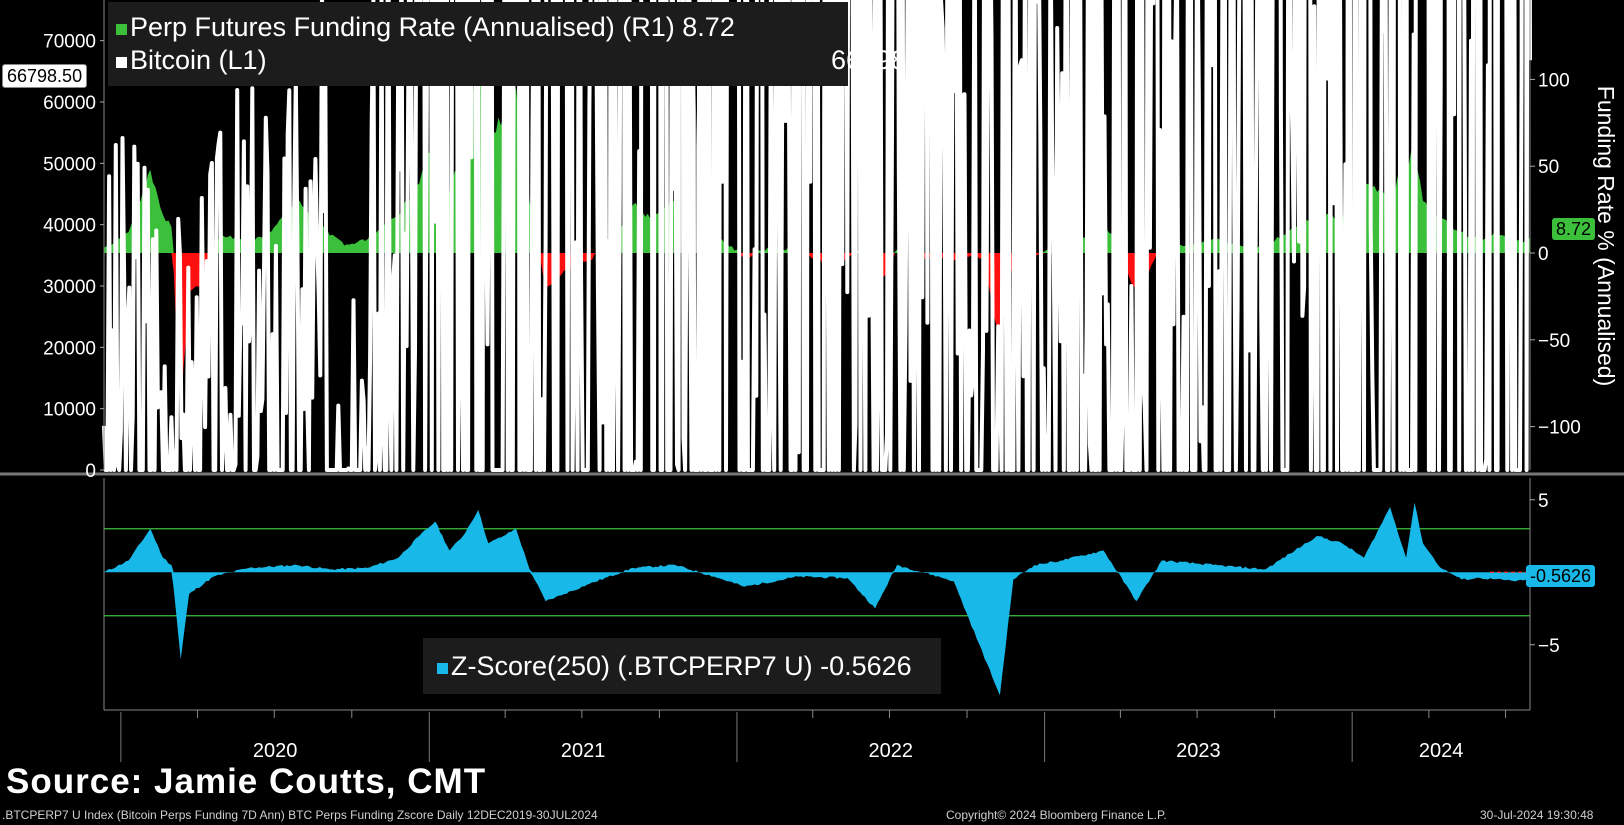 This screenshot has width=1624, height=825. What do you see at coordinates (69, 42) in the screenshot?
I see `left-tick-label: 70000` at bounding box center [69, 42].